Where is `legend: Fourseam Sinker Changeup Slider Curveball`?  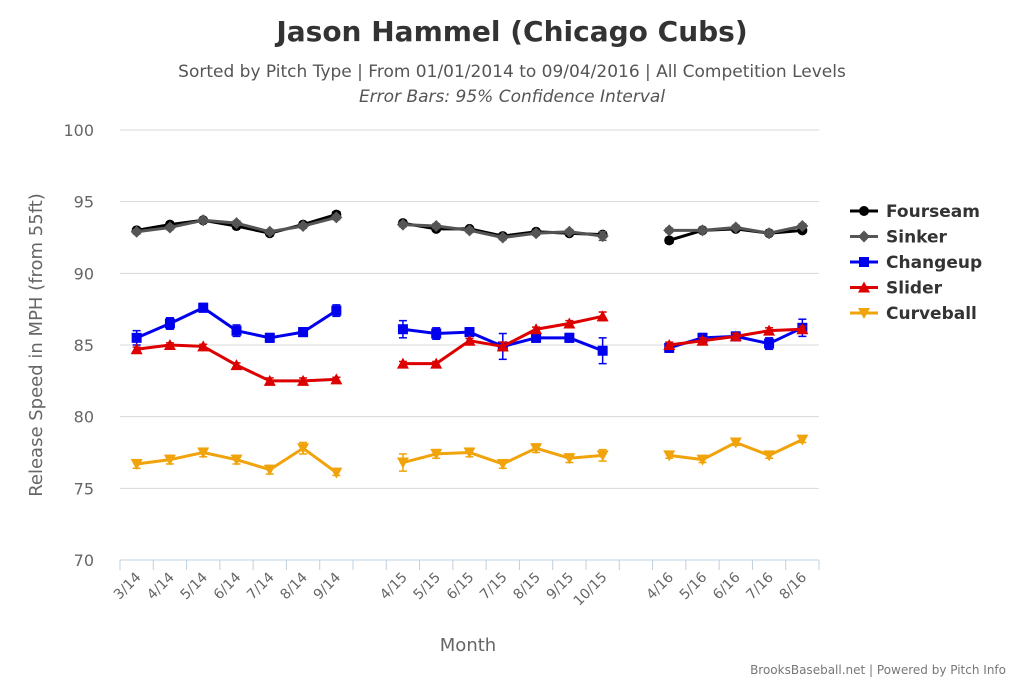 legend: Fourseam Sinker Changeup Slider Curveball is located at coordinates (916, 263).